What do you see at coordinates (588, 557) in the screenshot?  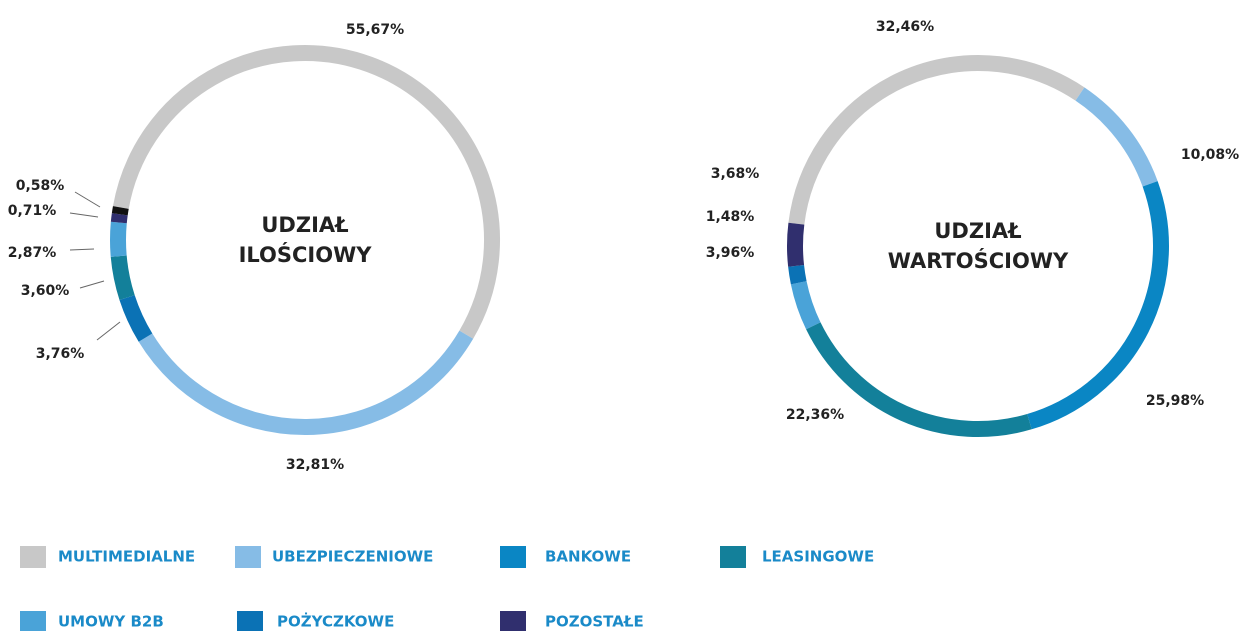 I see `legend-label: BANKOWE` at bounding box center [588, 557].